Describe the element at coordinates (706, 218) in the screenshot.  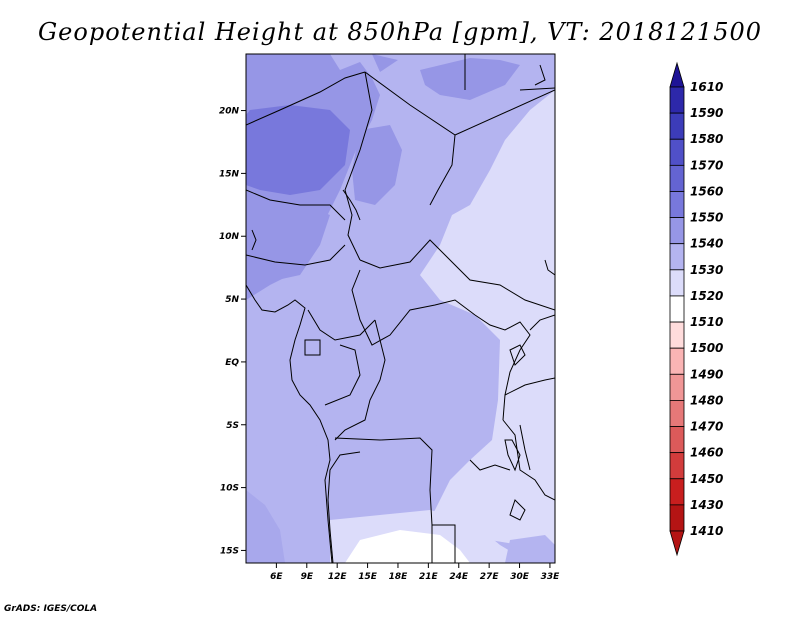
I see `colorbar-label: 1550` at that location.